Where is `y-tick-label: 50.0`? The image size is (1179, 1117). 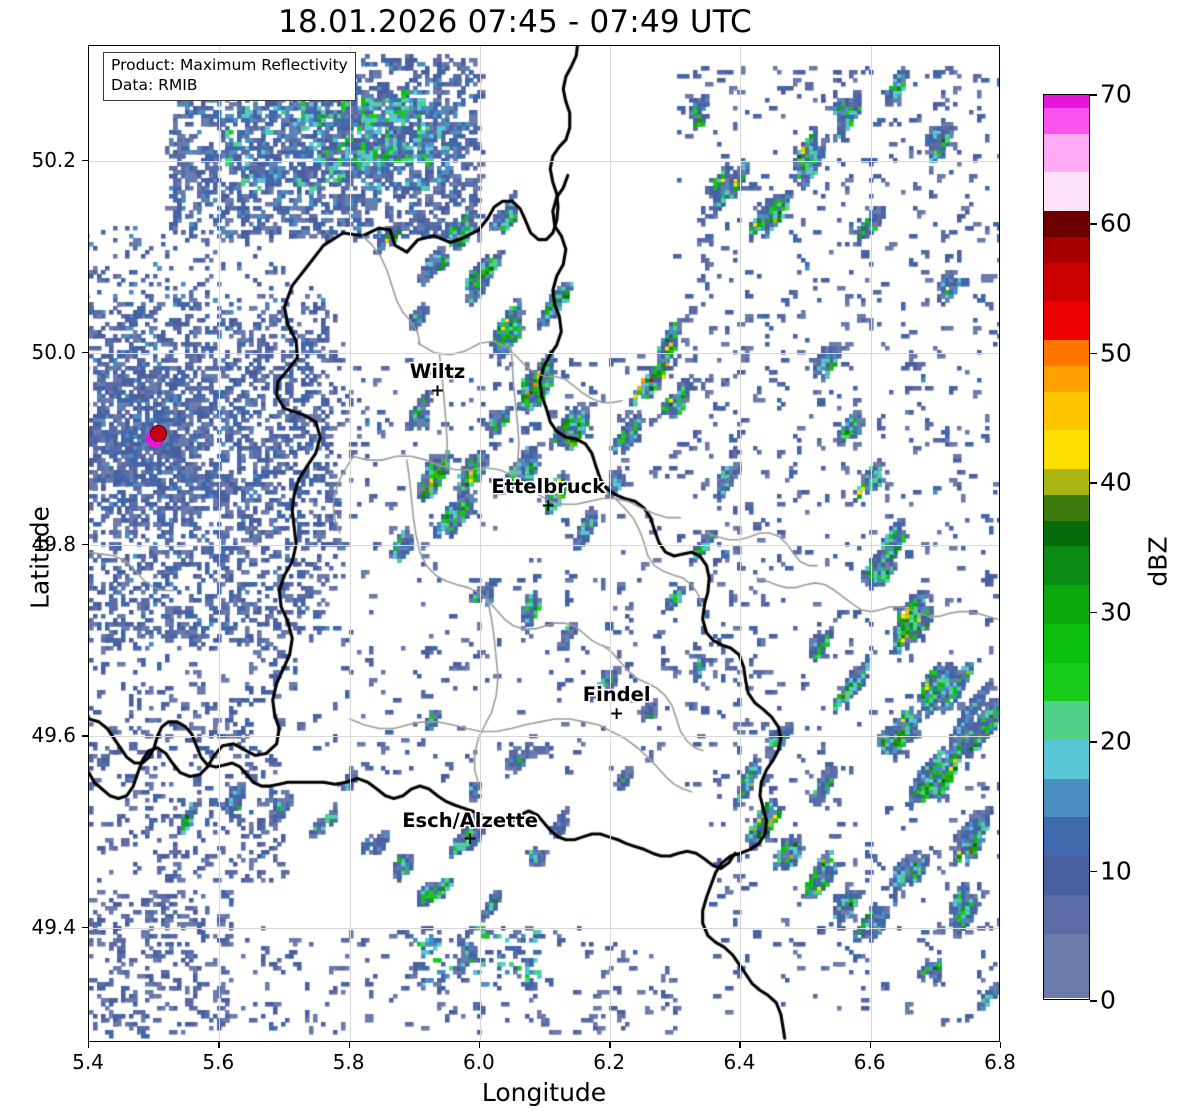 y-tick-label: 50.0 is located at coordinates (53, 351).